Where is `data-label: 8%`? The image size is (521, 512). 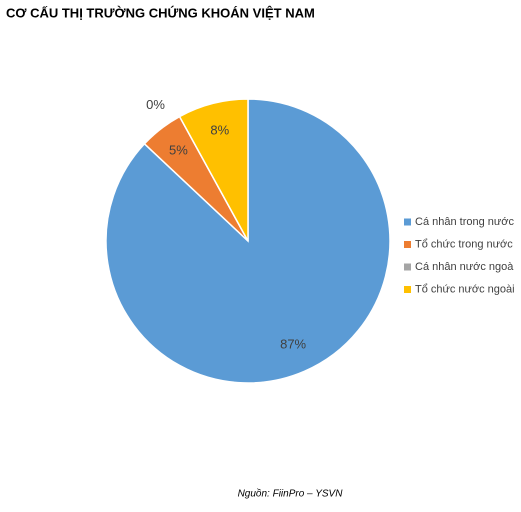
data-label: 8% is located at coordinates (219, 129).